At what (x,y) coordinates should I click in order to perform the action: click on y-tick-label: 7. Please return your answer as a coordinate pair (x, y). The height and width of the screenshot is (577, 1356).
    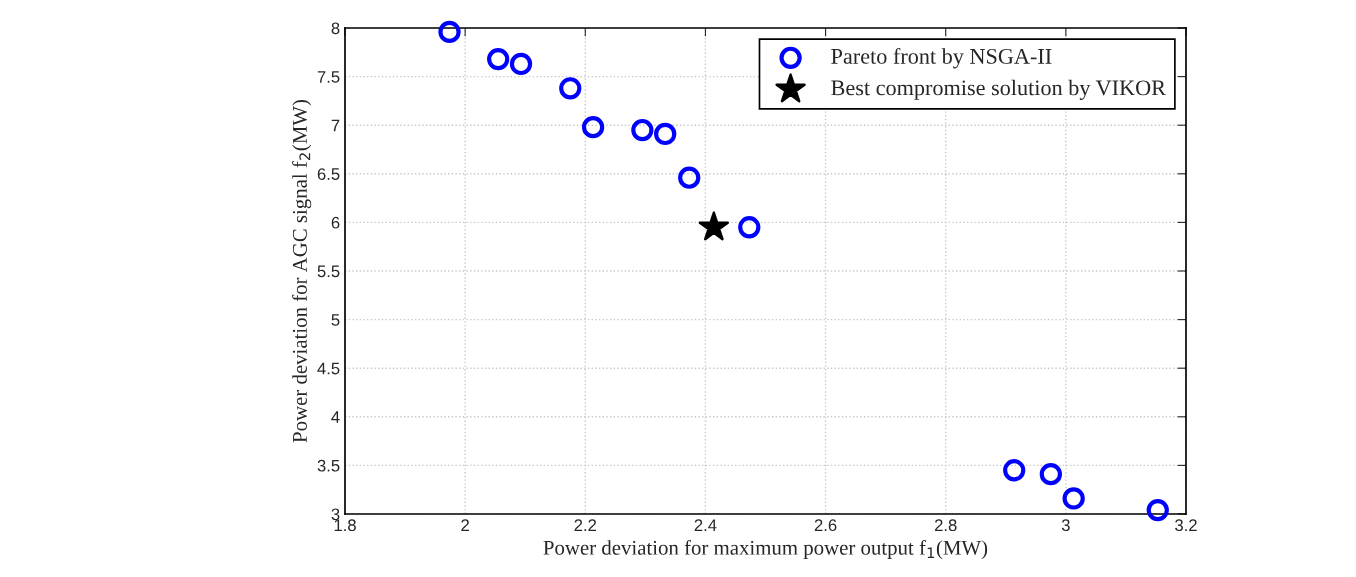
    Looking at the image, I should click on (335, 125).